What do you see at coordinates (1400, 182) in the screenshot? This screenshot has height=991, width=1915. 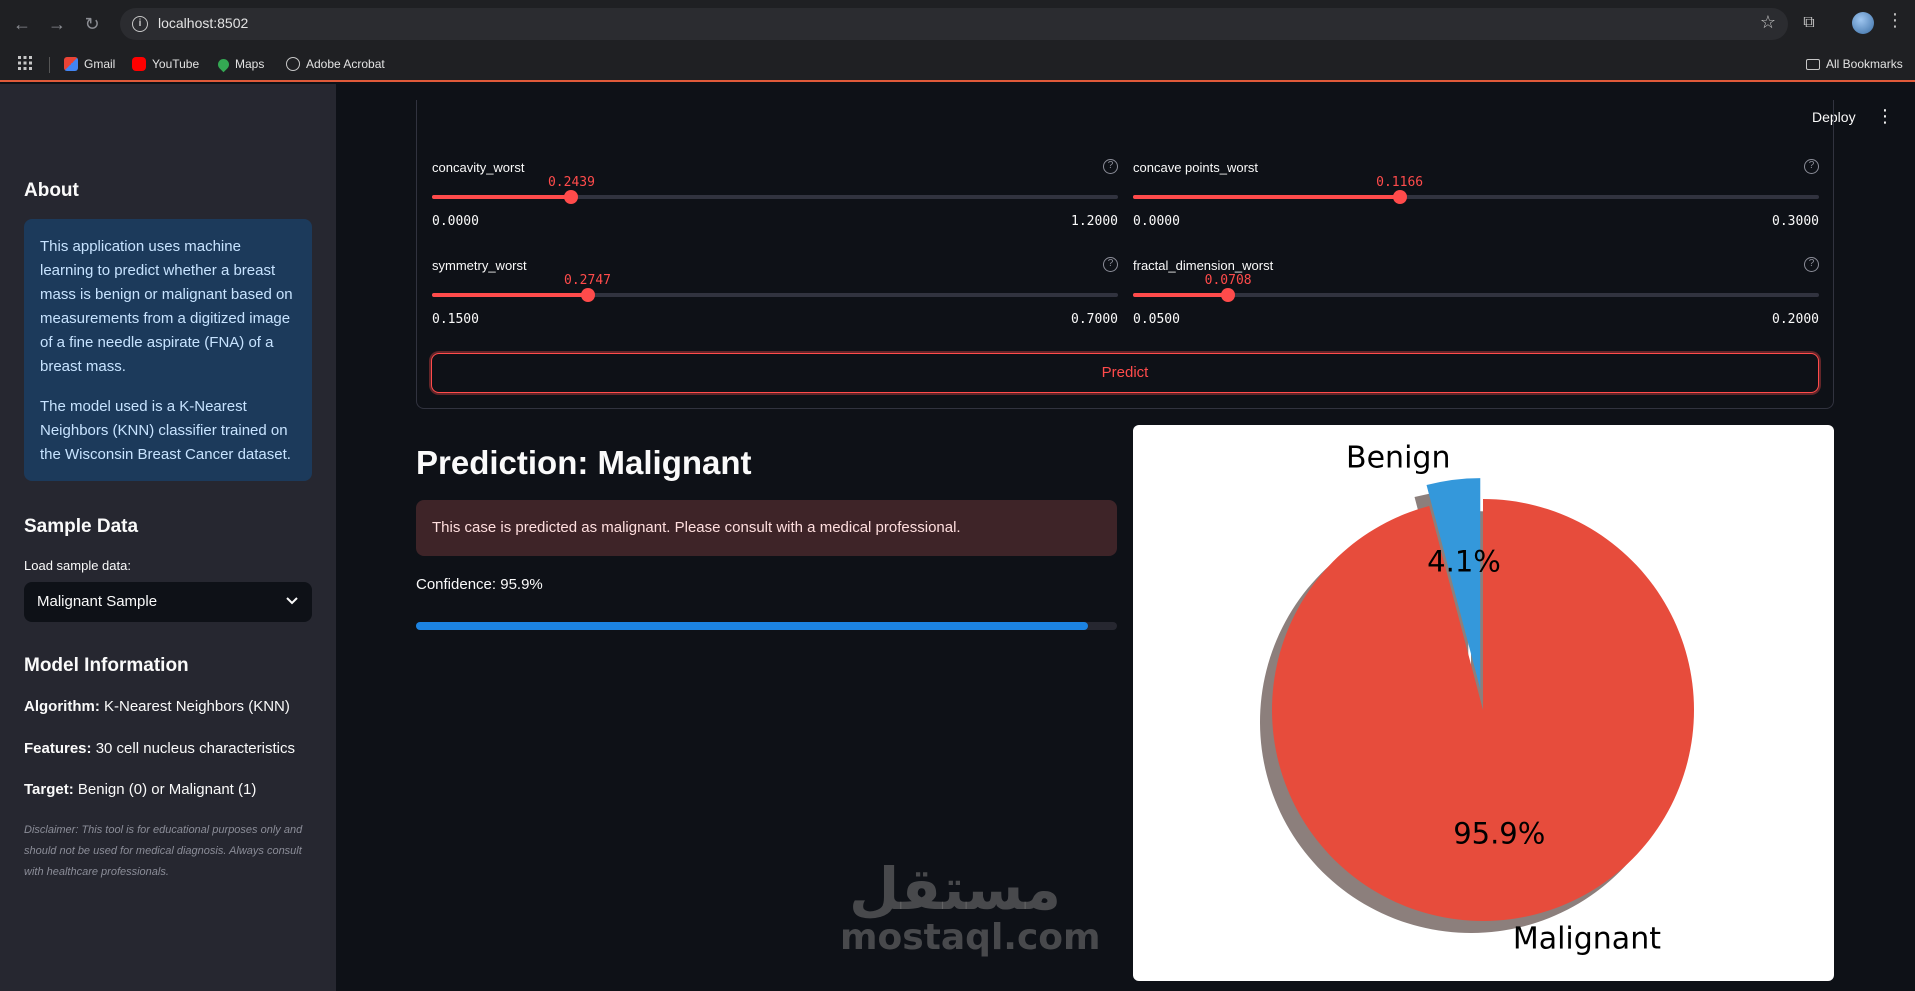 I see `slider-value: 0.1166` at bounding box center [1400, 182].